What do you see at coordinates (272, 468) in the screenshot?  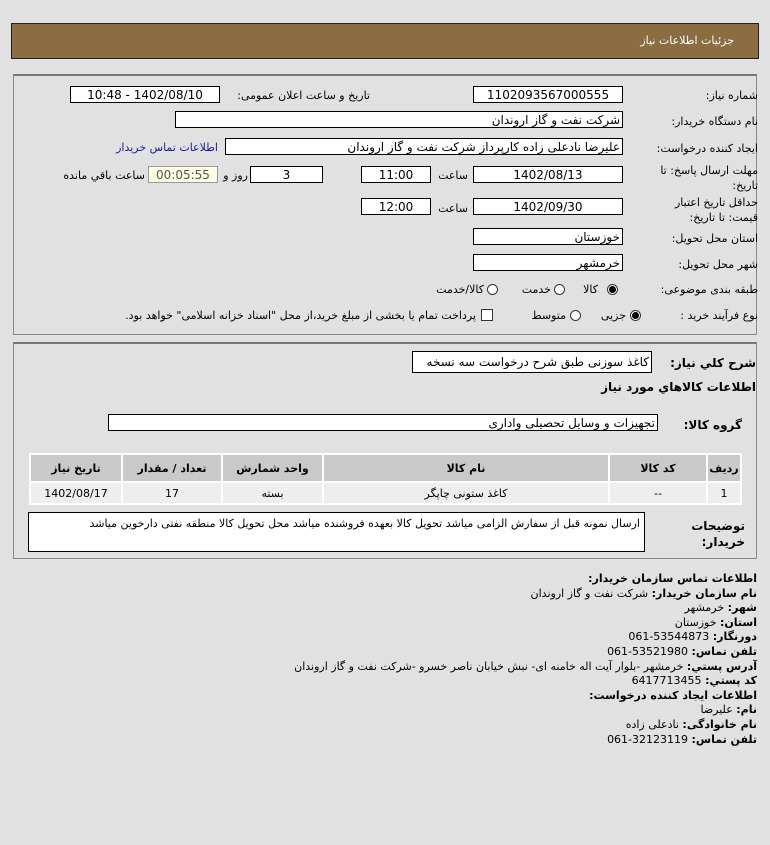 I see `col-header-unit: واحد شمارش` at bounding box center [272, 468].